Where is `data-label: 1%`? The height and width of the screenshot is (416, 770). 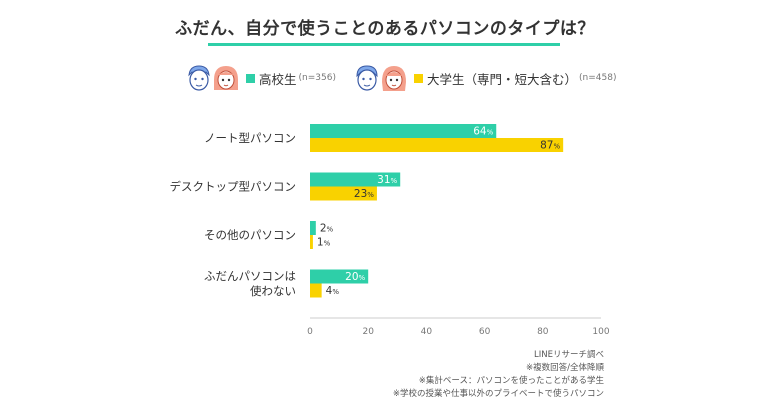 data-label: 1% is located at coordinates (324, 243).